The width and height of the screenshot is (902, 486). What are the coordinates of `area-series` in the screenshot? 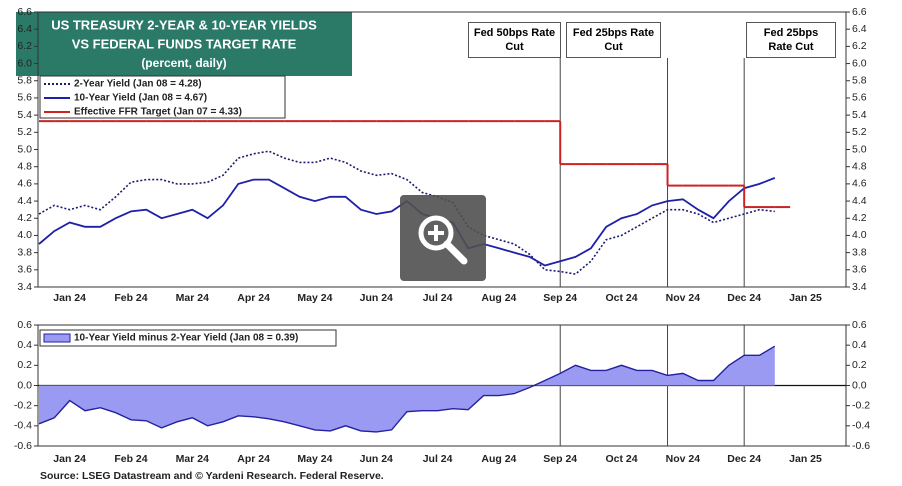 It's located at (407, 389).